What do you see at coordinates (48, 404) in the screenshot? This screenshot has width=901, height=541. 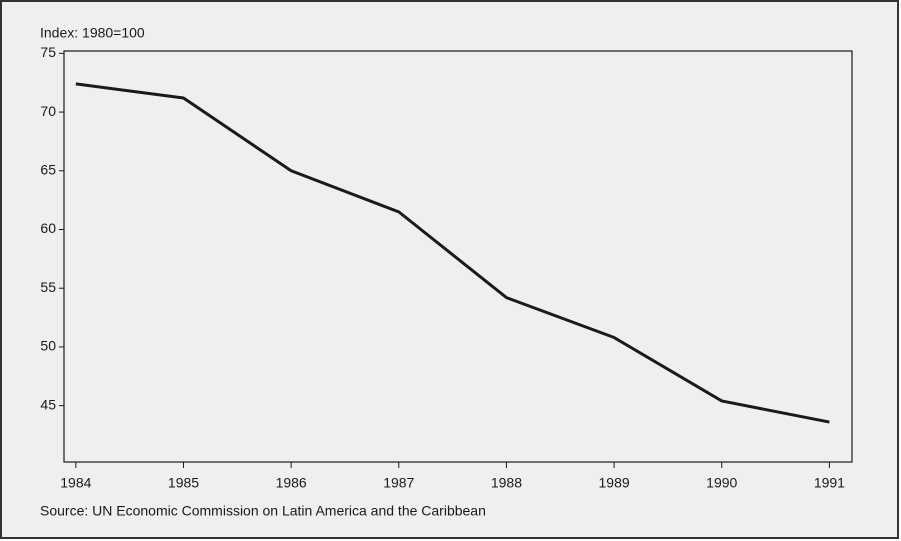 I see `y-tick-label: 45` at bounding box center [48, 404].